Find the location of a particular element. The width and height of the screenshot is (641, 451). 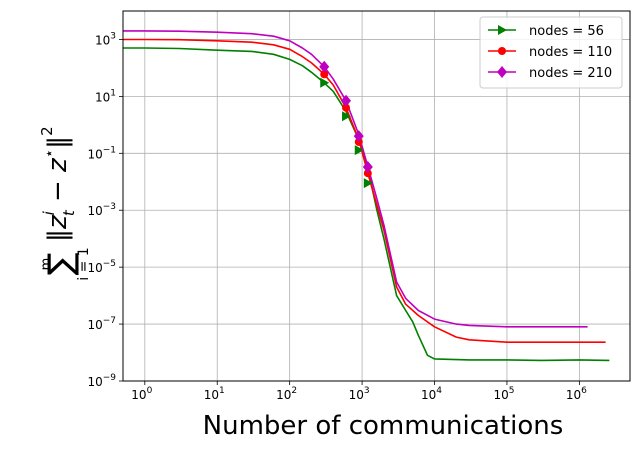

legend-label-2: nodes = 110 is located at coordinates (570, 52).